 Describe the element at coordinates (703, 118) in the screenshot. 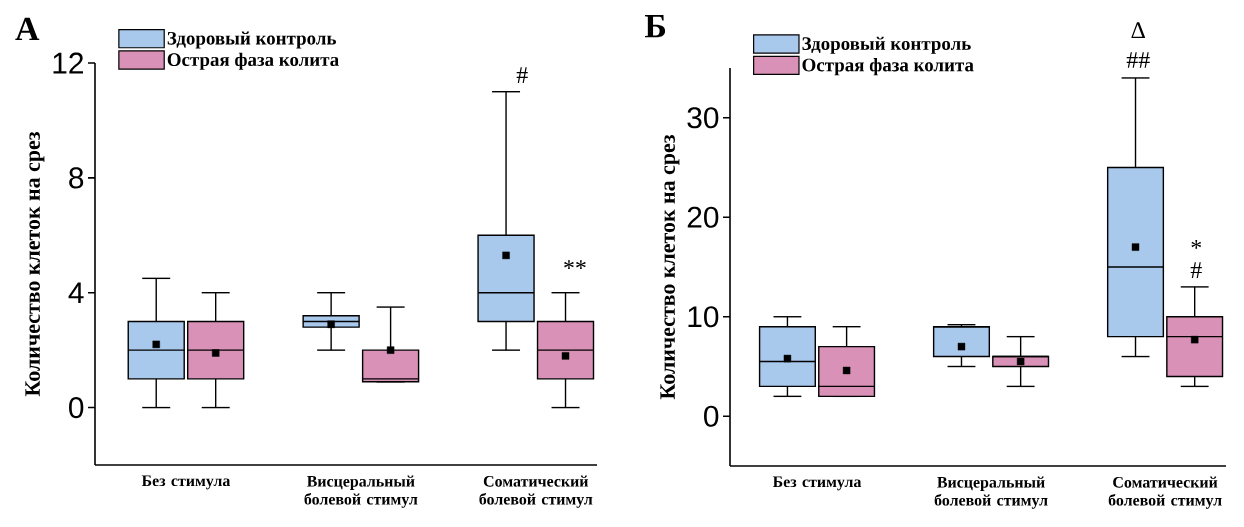

I see `y-tick-label: 30` at that location.